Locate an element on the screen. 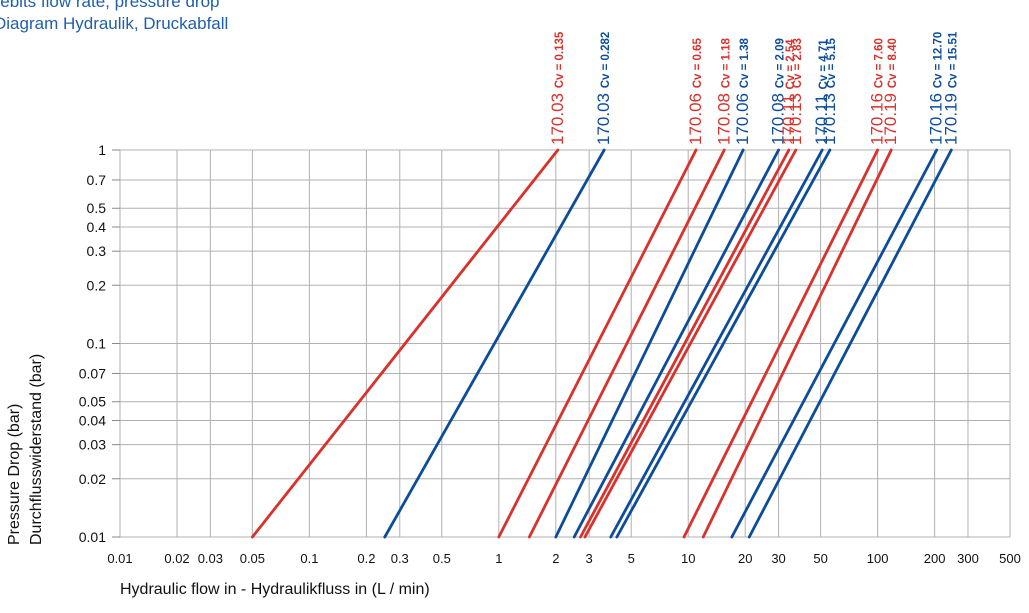 This screenshot has height=613, width=1029. x-tick-label: 0.3 is located at coordinates (400, 558).